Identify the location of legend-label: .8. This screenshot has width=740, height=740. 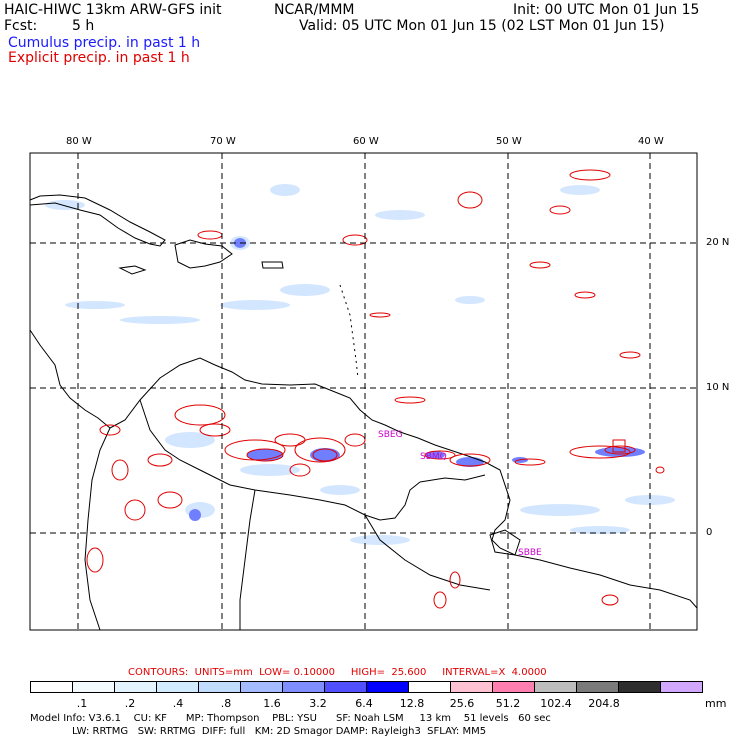
(226, 703).